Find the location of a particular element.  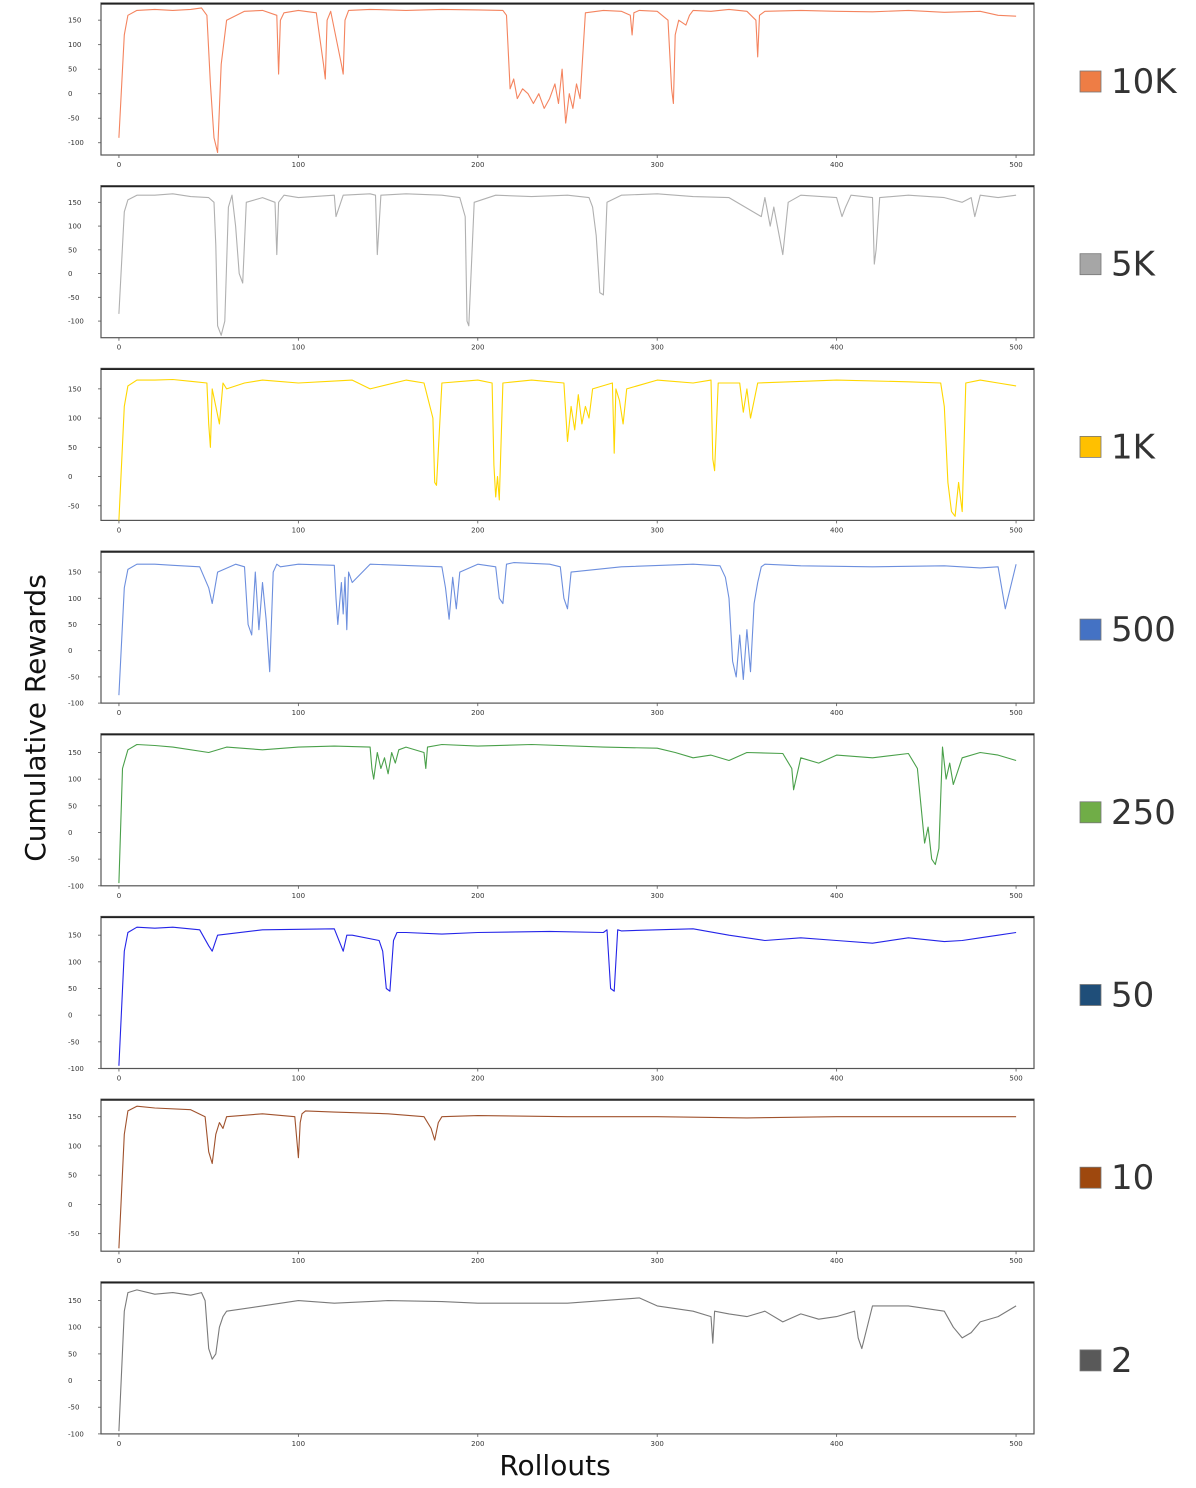

series-line-10K is located at coordinates (567, 80).